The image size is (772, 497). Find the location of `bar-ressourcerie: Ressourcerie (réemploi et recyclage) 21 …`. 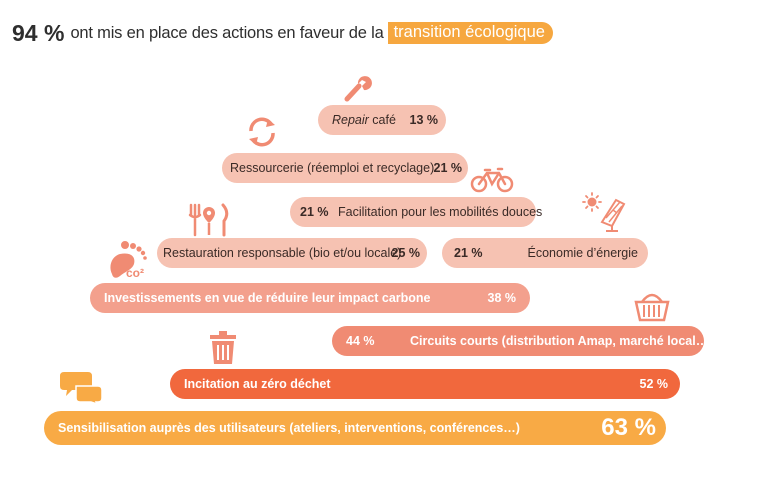

bar-ressourcerie: Ressourcerie (réemploi et recyclage) 21 … is located at coordinates (345, 168).